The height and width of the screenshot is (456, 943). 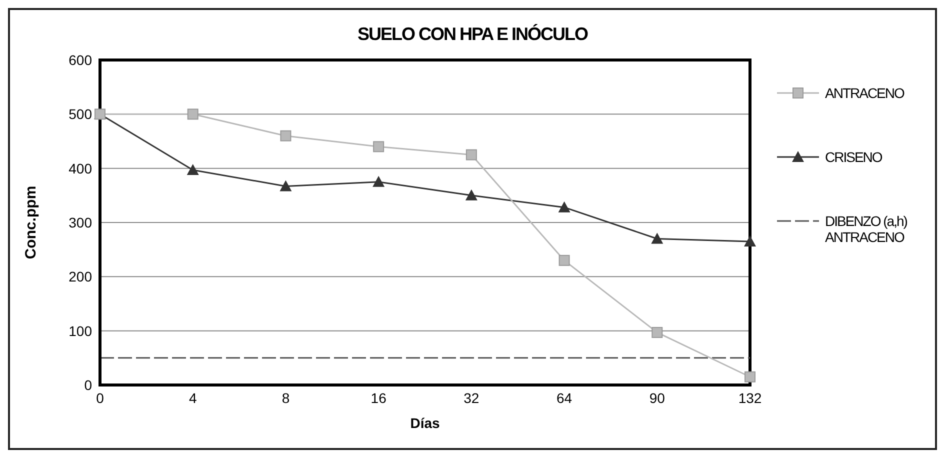 I want to click on x-tick-label: 16, so click(x=378, y=398).